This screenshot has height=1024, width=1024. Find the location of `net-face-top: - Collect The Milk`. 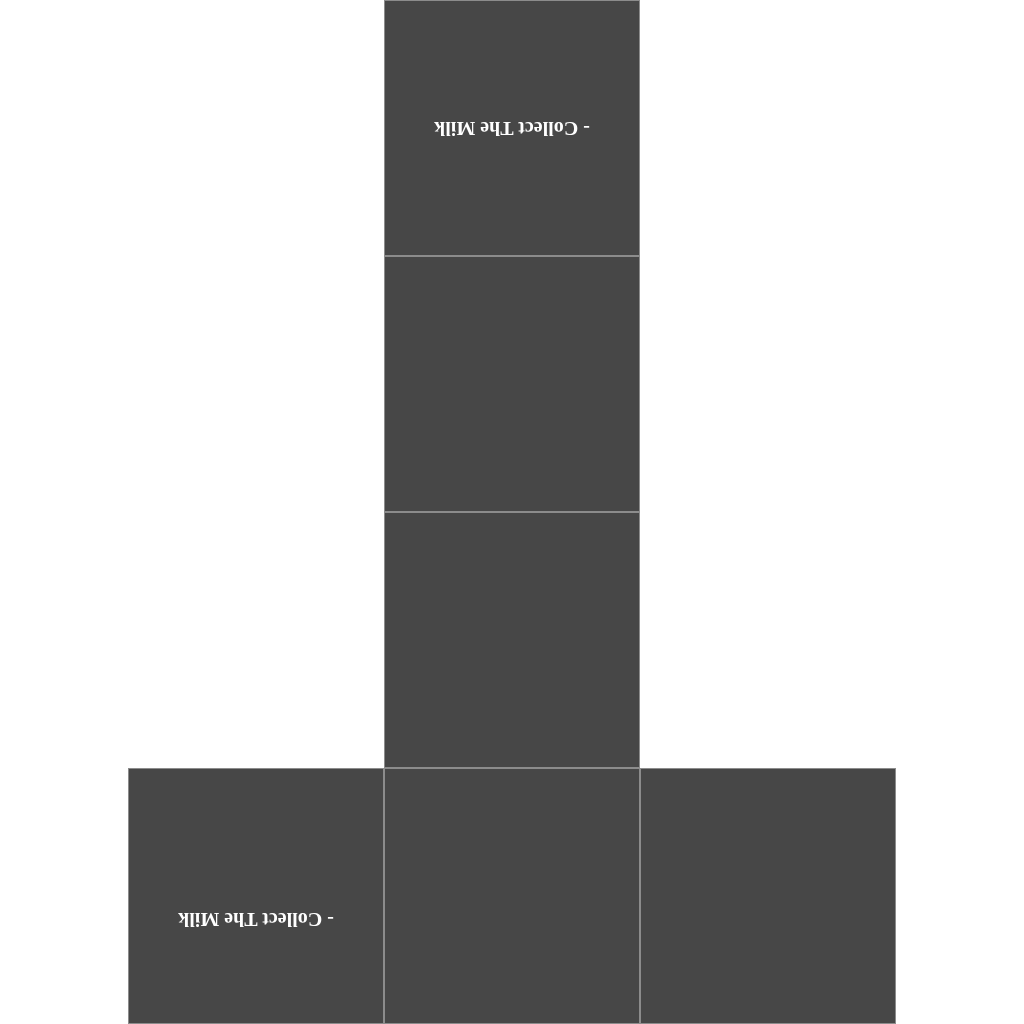

net-face-top: - Collect The Milk is located at coordinates (512, 128).